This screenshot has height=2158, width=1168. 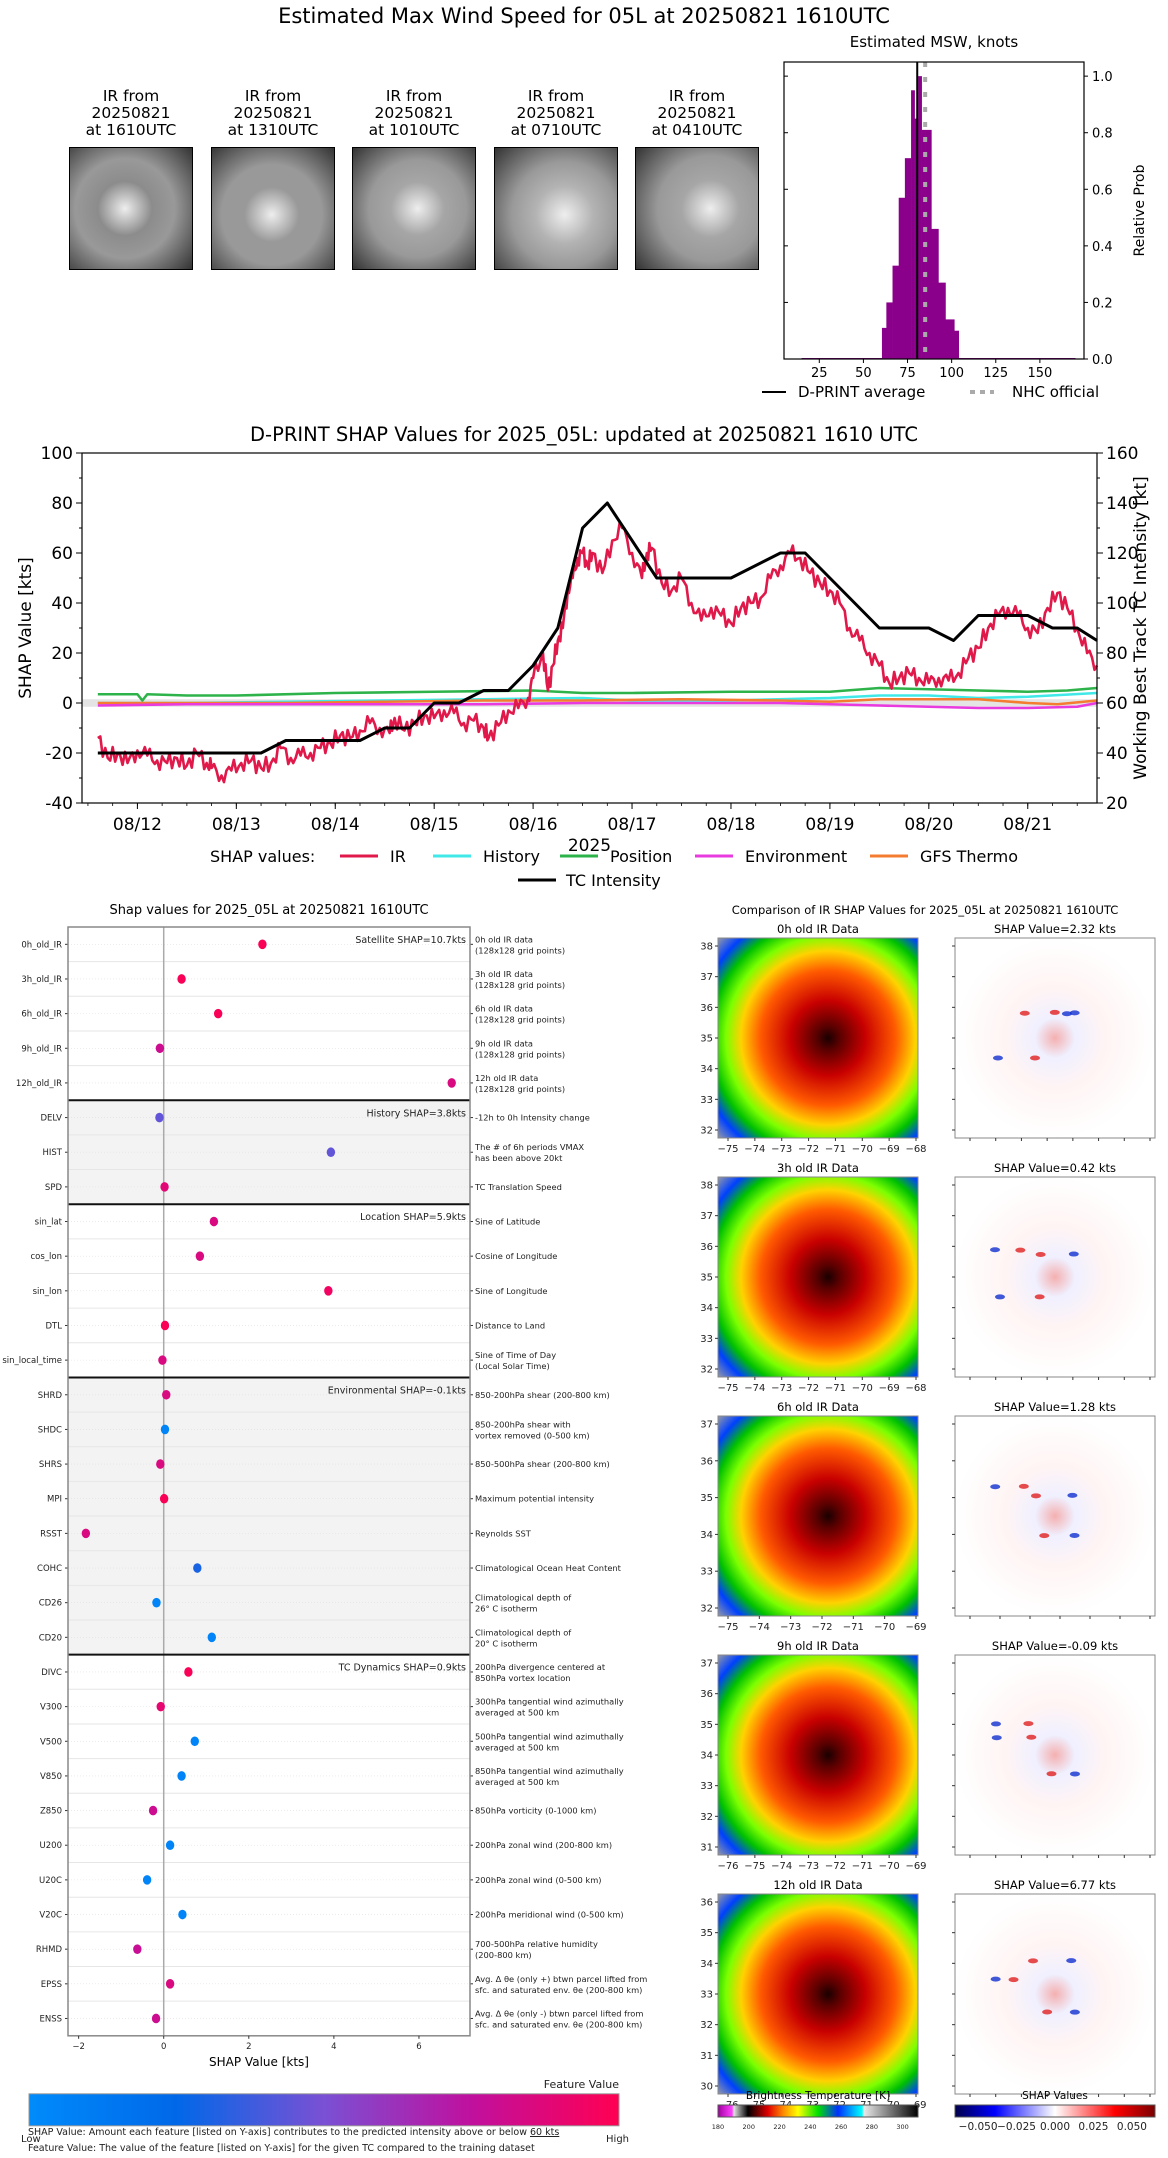 What do you see at coordinates (1102, 190) in the screenshot?
I see `y-tick-label: 0.6` at bounding box center [1102, 190].